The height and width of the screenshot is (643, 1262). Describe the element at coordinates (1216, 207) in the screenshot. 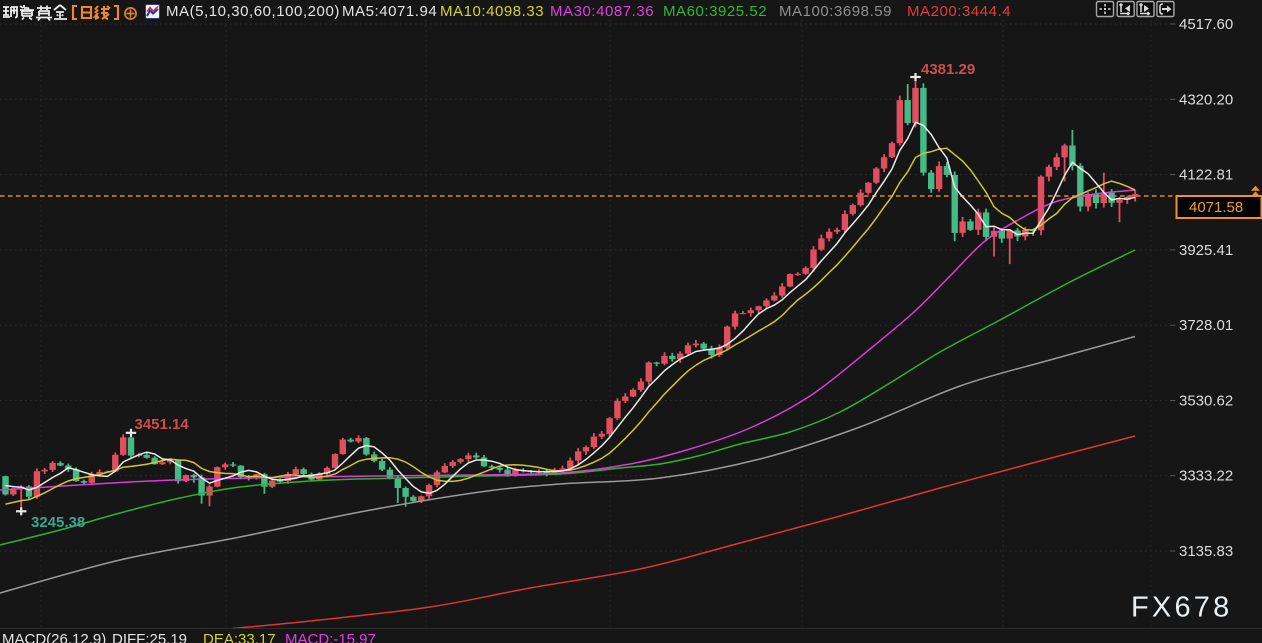

I see `svg-text: 4071.58` at that location.